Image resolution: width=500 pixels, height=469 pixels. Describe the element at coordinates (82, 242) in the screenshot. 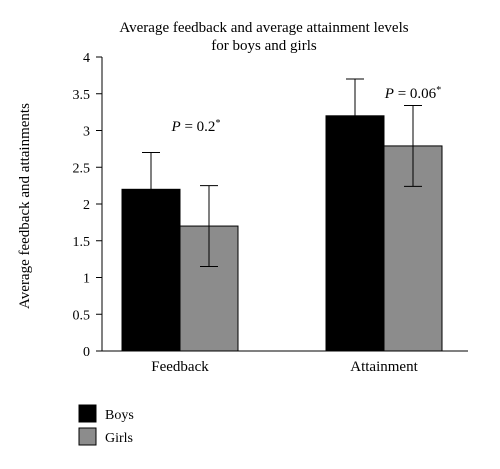

I see `y-tick-label: 1.5` at that location.